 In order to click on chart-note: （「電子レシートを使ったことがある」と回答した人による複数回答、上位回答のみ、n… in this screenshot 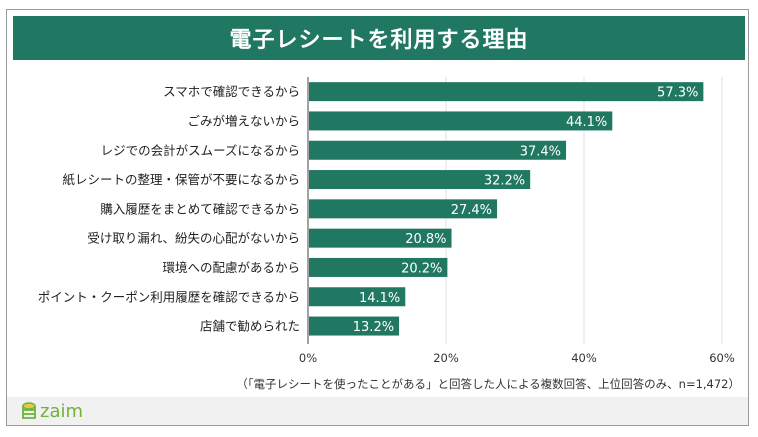, I will do `click(488, 384)`.